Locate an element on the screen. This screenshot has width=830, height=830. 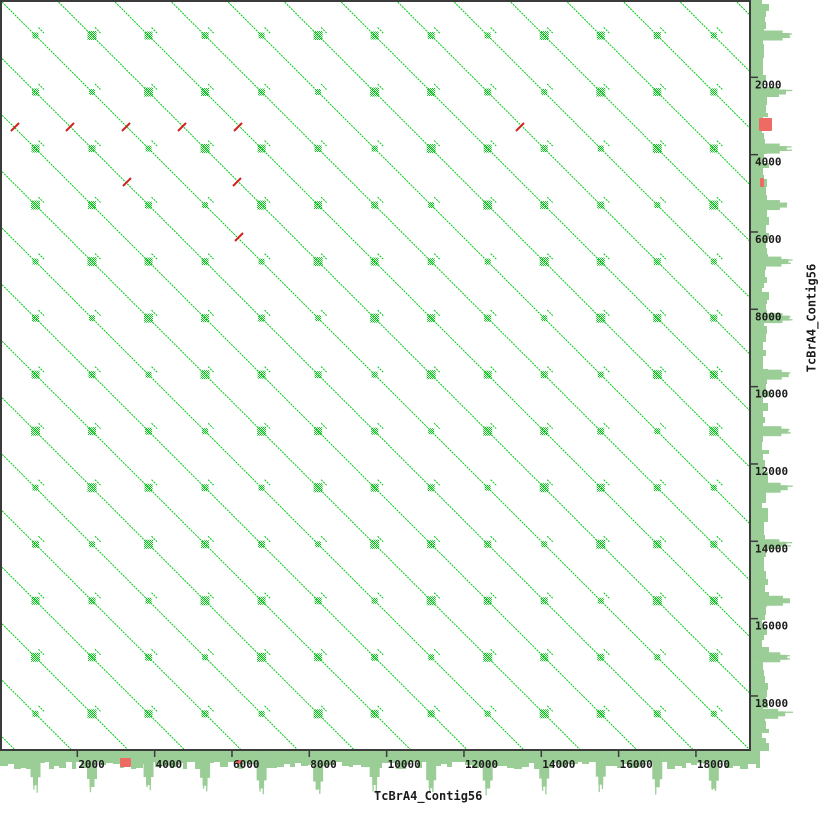
y-axis-title: TcBrA4_Contig56 is located at coordinates (811, 318).